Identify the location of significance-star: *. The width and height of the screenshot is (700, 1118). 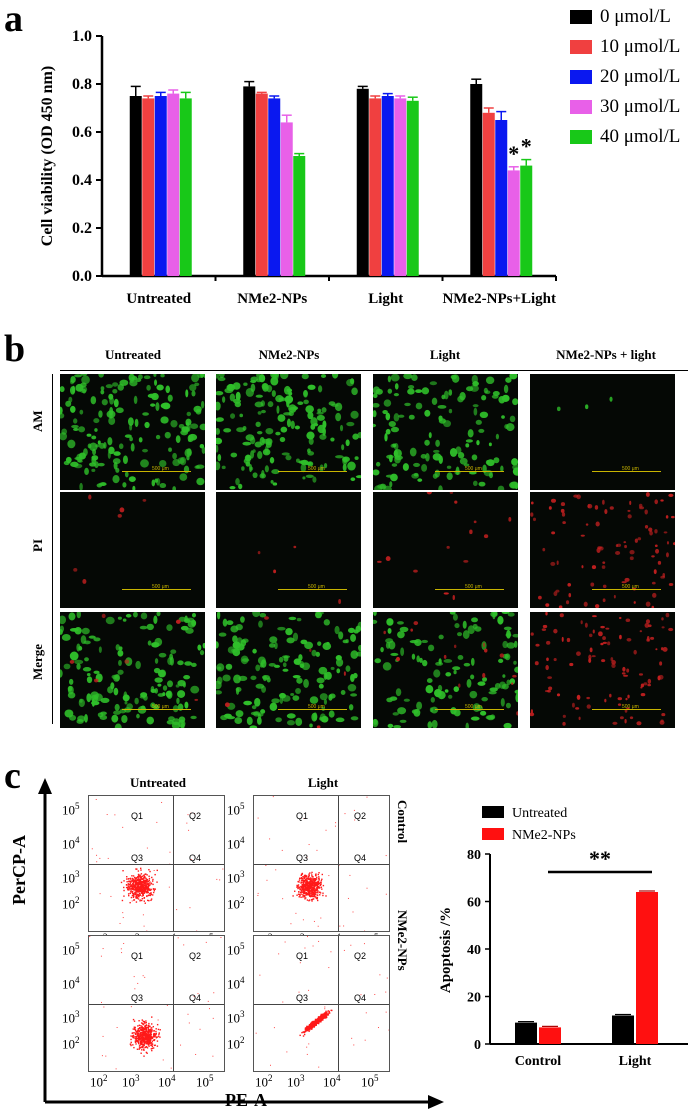
(526, 146).